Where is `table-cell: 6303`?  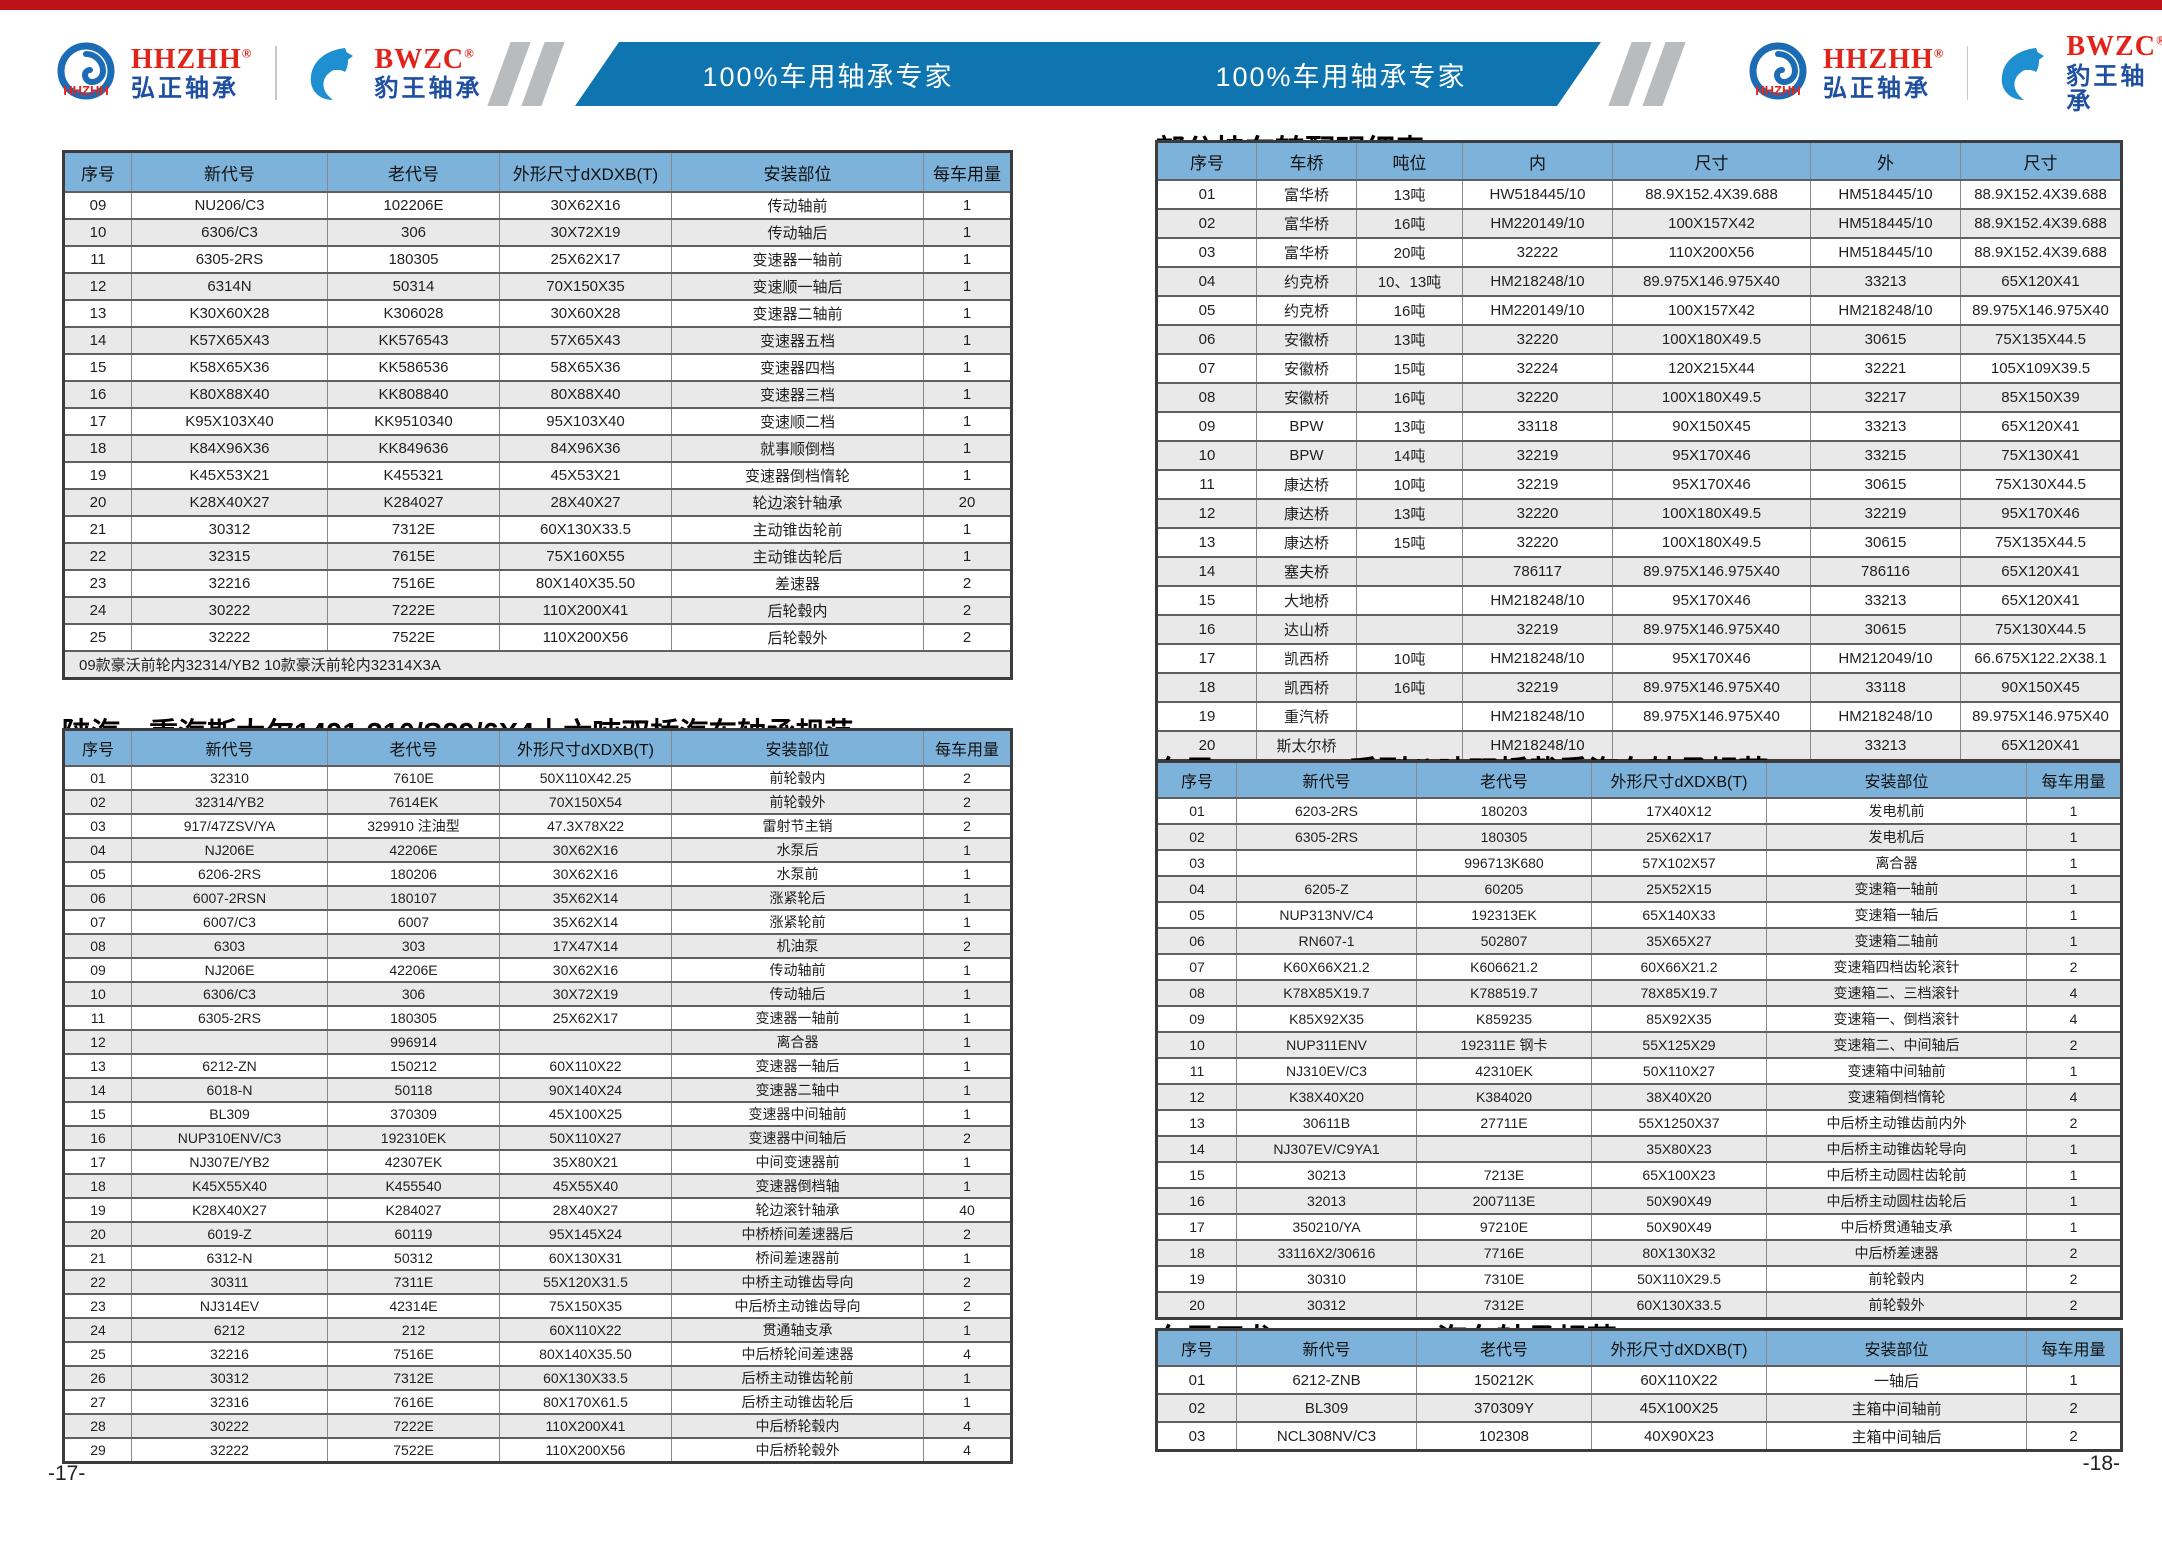
table-cell: 6303 is located at coordinates (229, 946).